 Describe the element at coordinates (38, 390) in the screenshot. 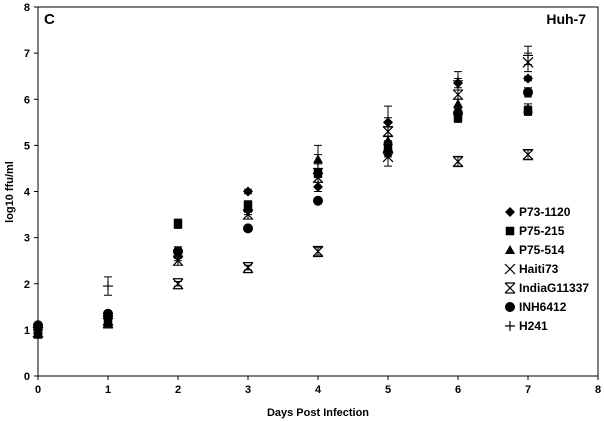

I see `x-tick-label: 0` at that location.